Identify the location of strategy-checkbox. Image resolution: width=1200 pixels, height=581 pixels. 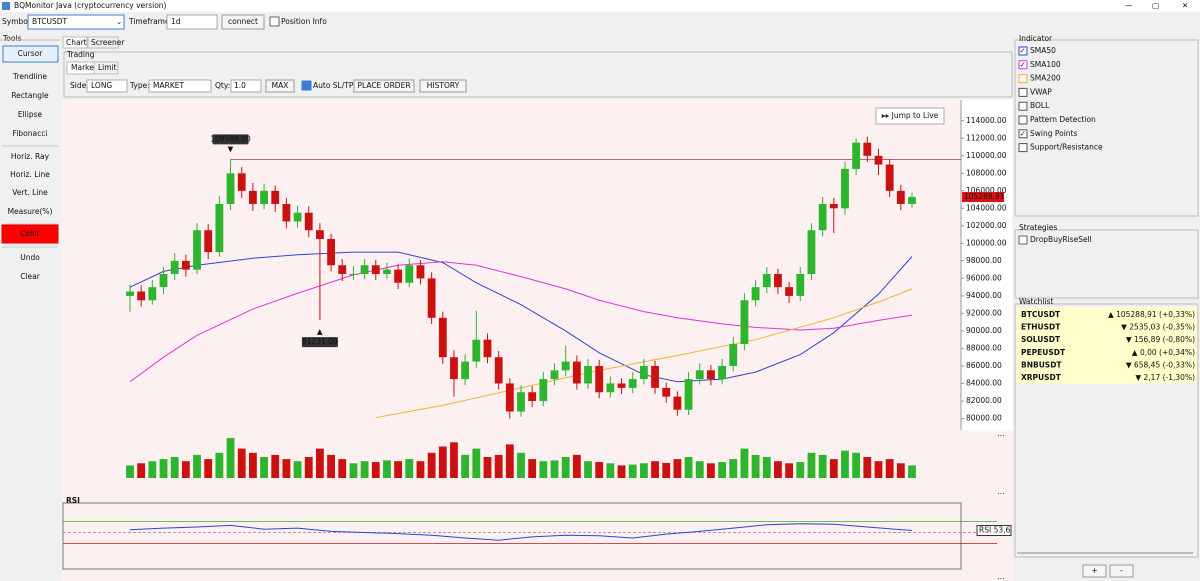
(1023, 240).